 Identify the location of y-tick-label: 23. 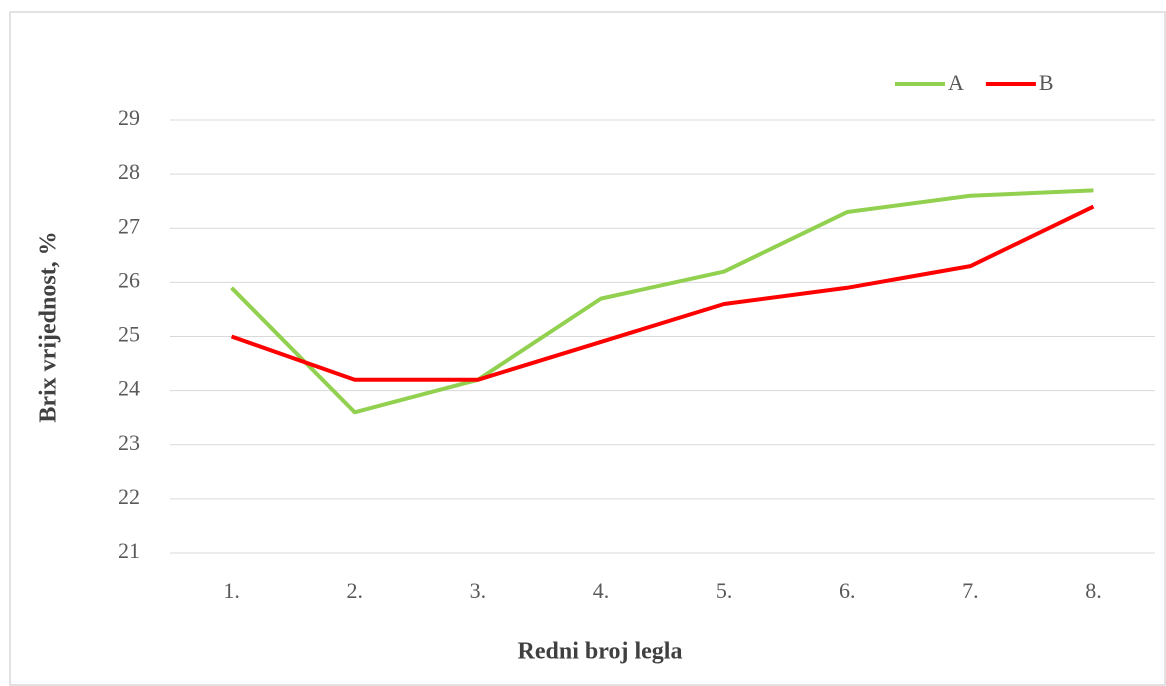
(129, 442).